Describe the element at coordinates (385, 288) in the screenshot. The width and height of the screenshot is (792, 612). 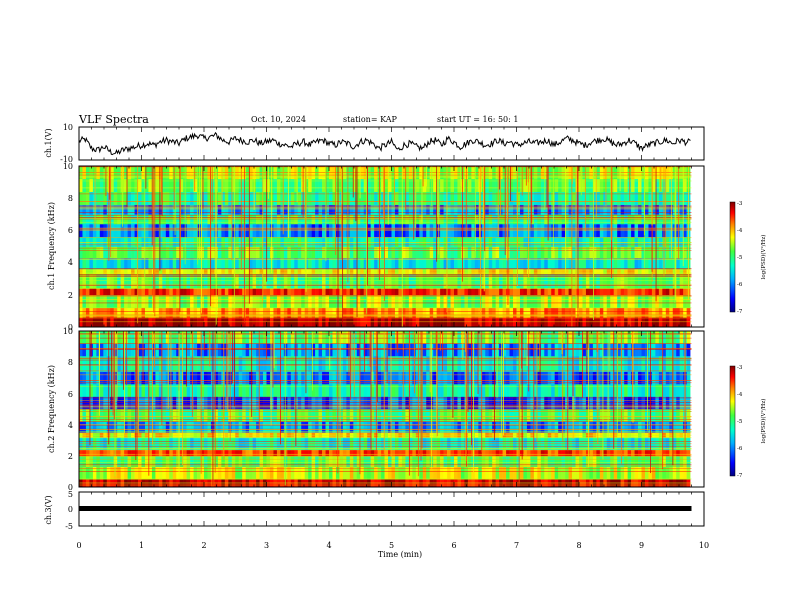
I see `spectrogram-streak` at that location.